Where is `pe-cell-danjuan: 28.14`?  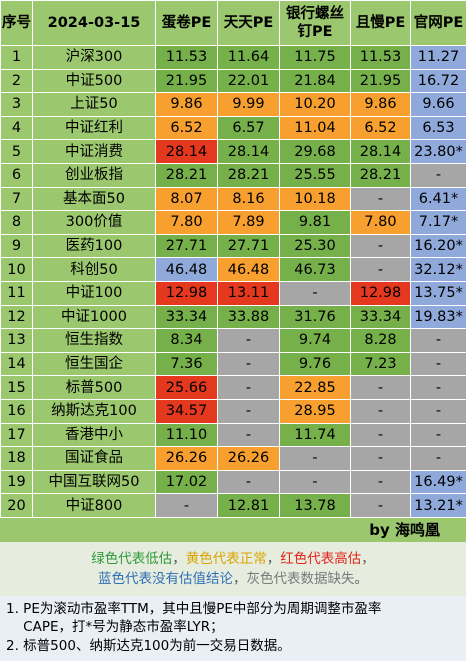 pe-cell-danjuan: 28.14 is located at coordinates (186, 151).